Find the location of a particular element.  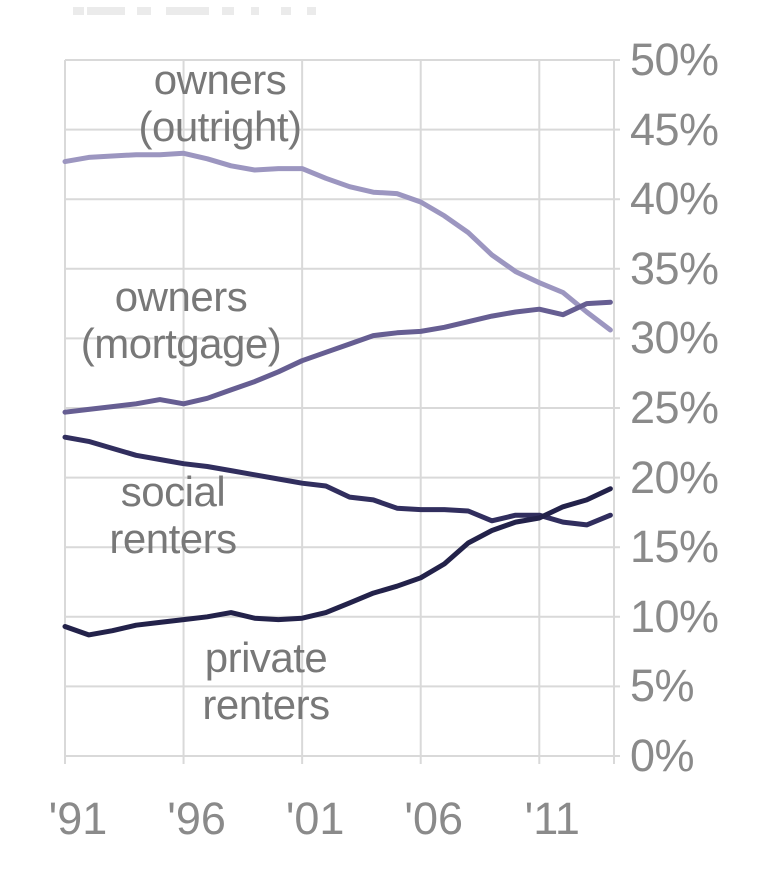

series-line-private-renters is located at coordinates (337, 562).